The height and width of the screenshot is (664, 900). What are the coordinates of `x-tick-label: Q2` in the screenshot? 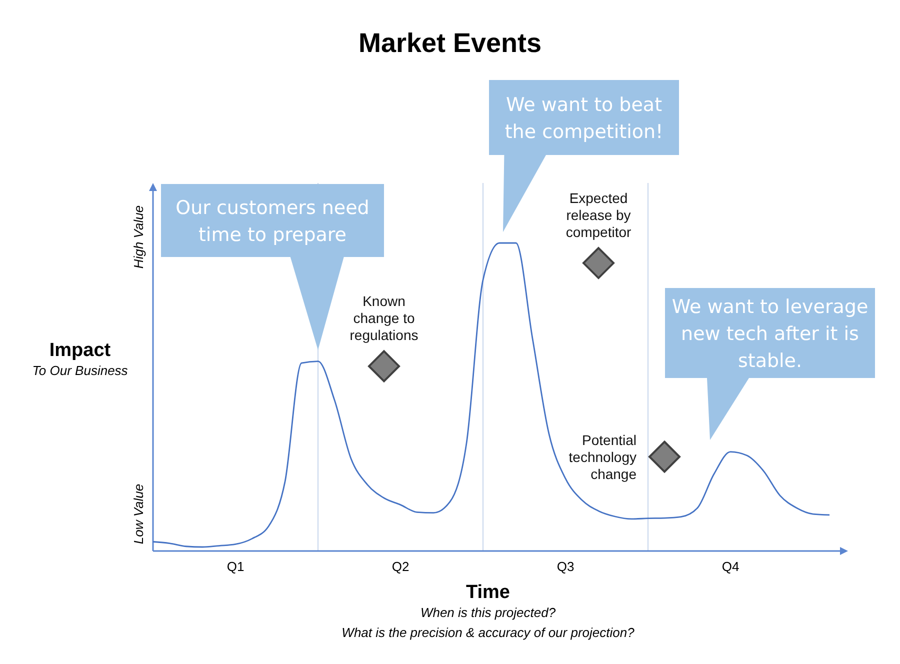 It's located at (401, 566).